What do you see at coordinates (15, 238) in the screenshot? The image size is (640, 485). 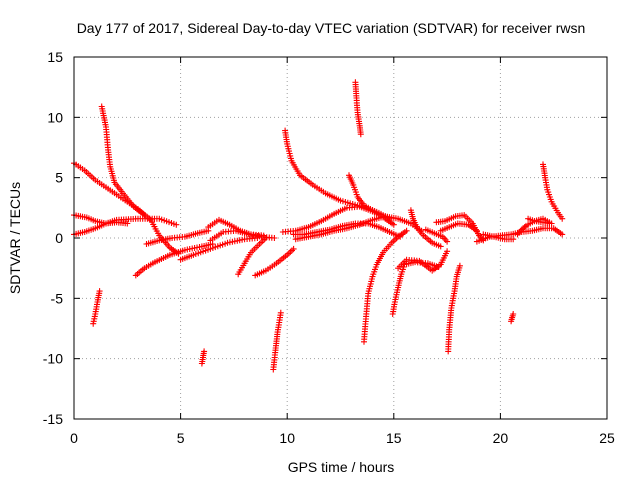 I see `y-axis-label: SDTVAR / TECUs` at bounding box center [15, 238].